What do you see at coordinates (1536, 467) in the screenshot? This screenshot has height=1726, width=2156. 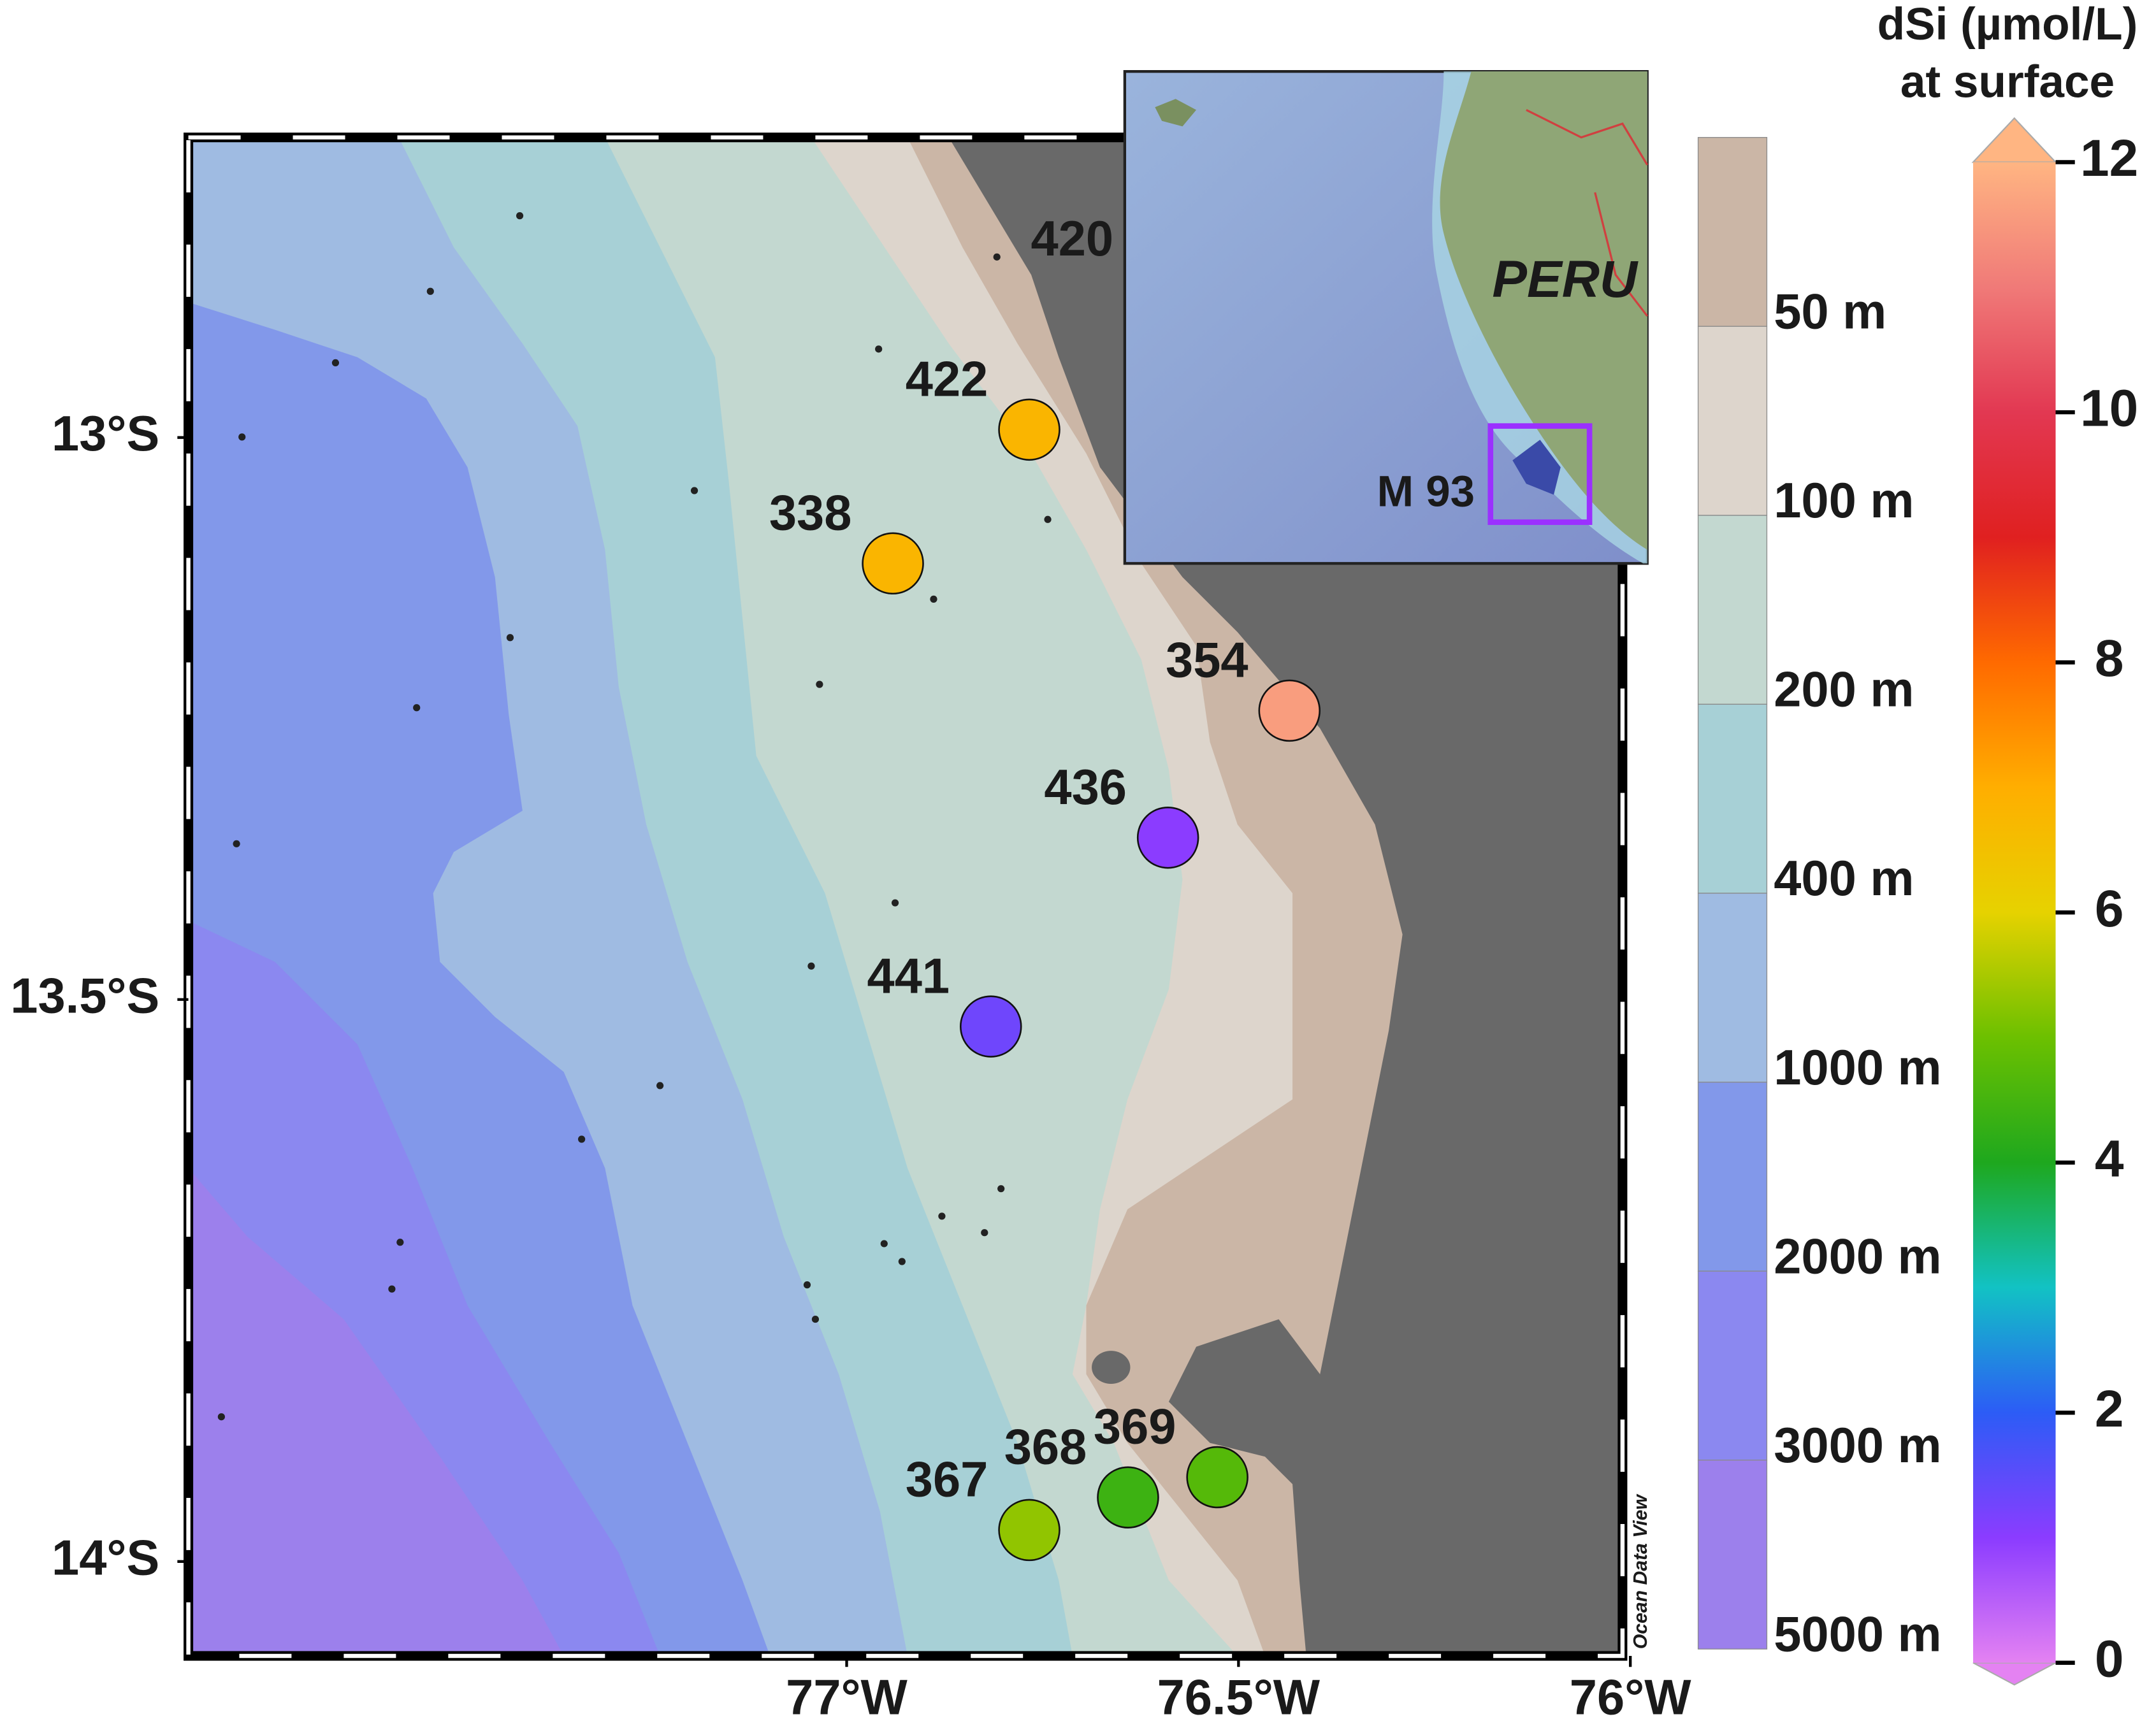 I see `inset-stations` at bounding box center [1536, 467].